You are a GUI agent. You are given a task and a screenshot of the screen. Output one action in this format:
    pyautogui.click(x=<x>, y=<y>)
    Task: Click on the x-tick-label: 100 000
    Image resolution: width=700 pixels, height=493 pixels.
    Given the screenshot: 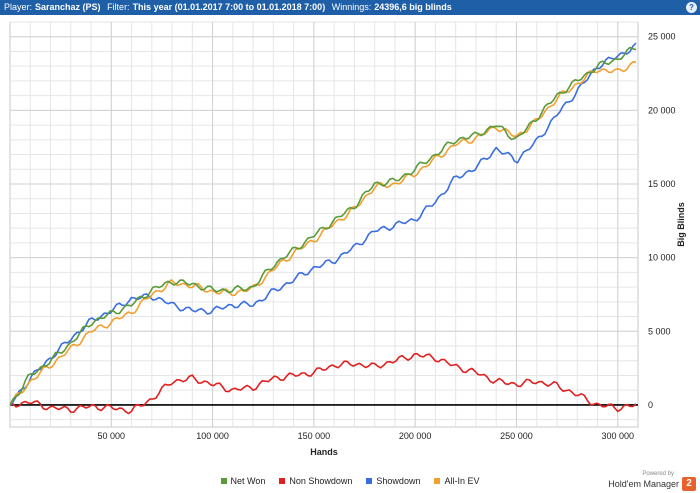 What is the action you would take?
    pyautogui.click(x=212, y=436)
    